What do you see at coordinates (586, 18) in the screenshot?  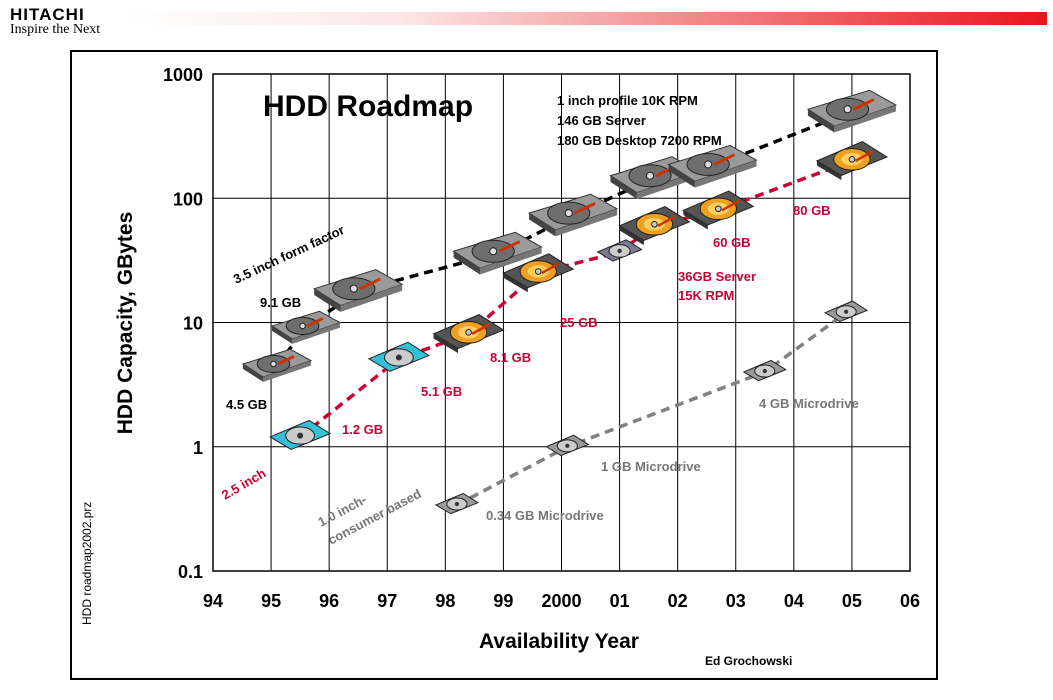 I see `header-gradient-bar` at bounding box center [586, 18].